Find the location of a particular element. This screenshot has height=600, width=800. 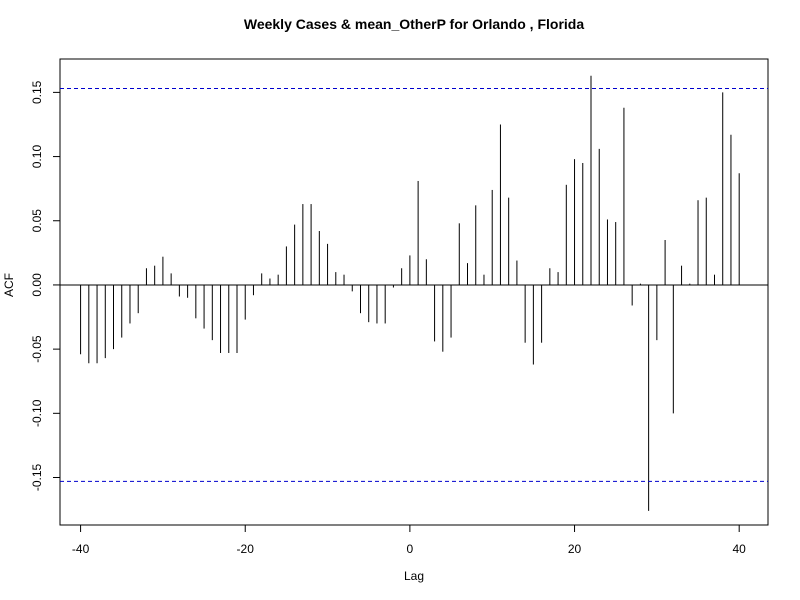

x-tick-label: -20 is located at coordinates (246, 549).